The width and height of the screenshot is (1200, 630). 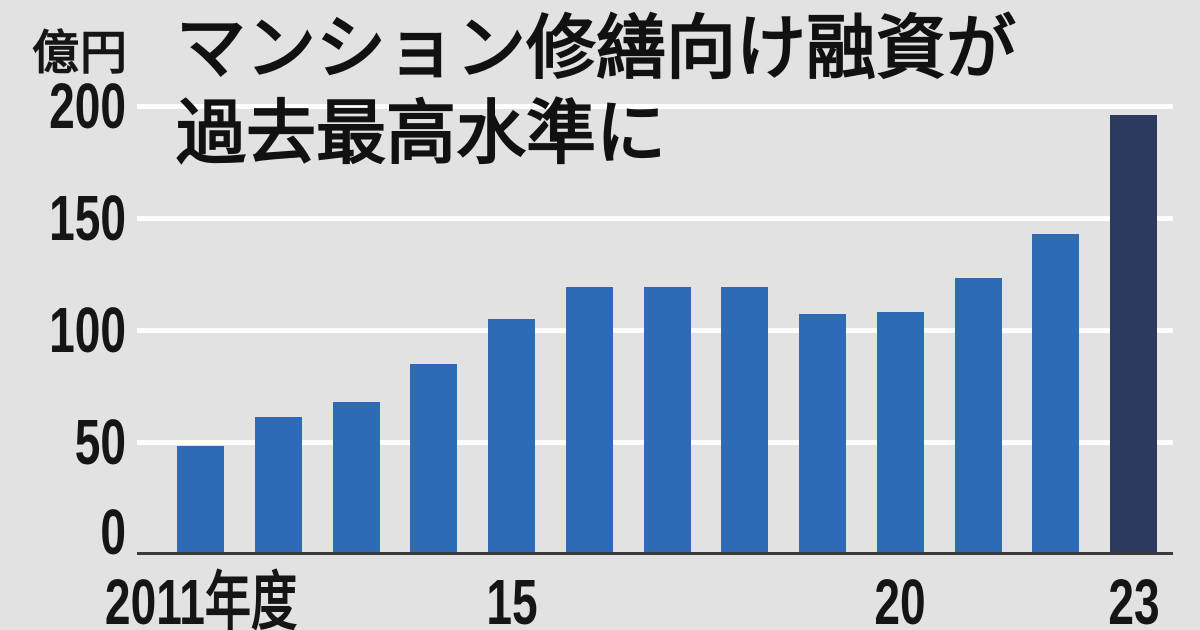 I want to click on y-tick-label-0: 0, so click(x=113, y=532).